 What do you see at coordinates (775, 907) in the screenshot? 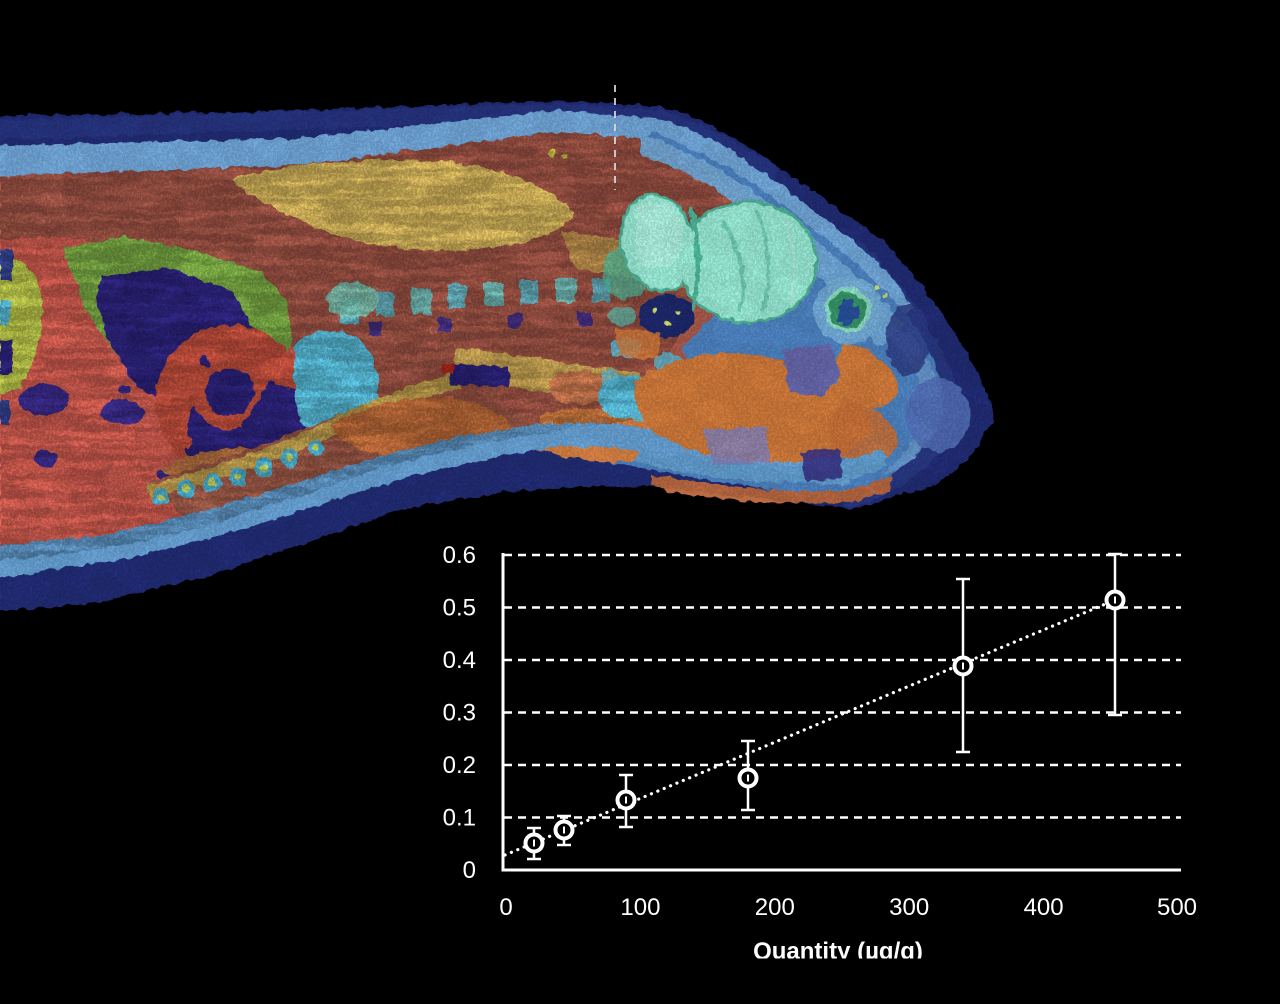
I see `svg-text: 200` at bounding box center [775, 907].